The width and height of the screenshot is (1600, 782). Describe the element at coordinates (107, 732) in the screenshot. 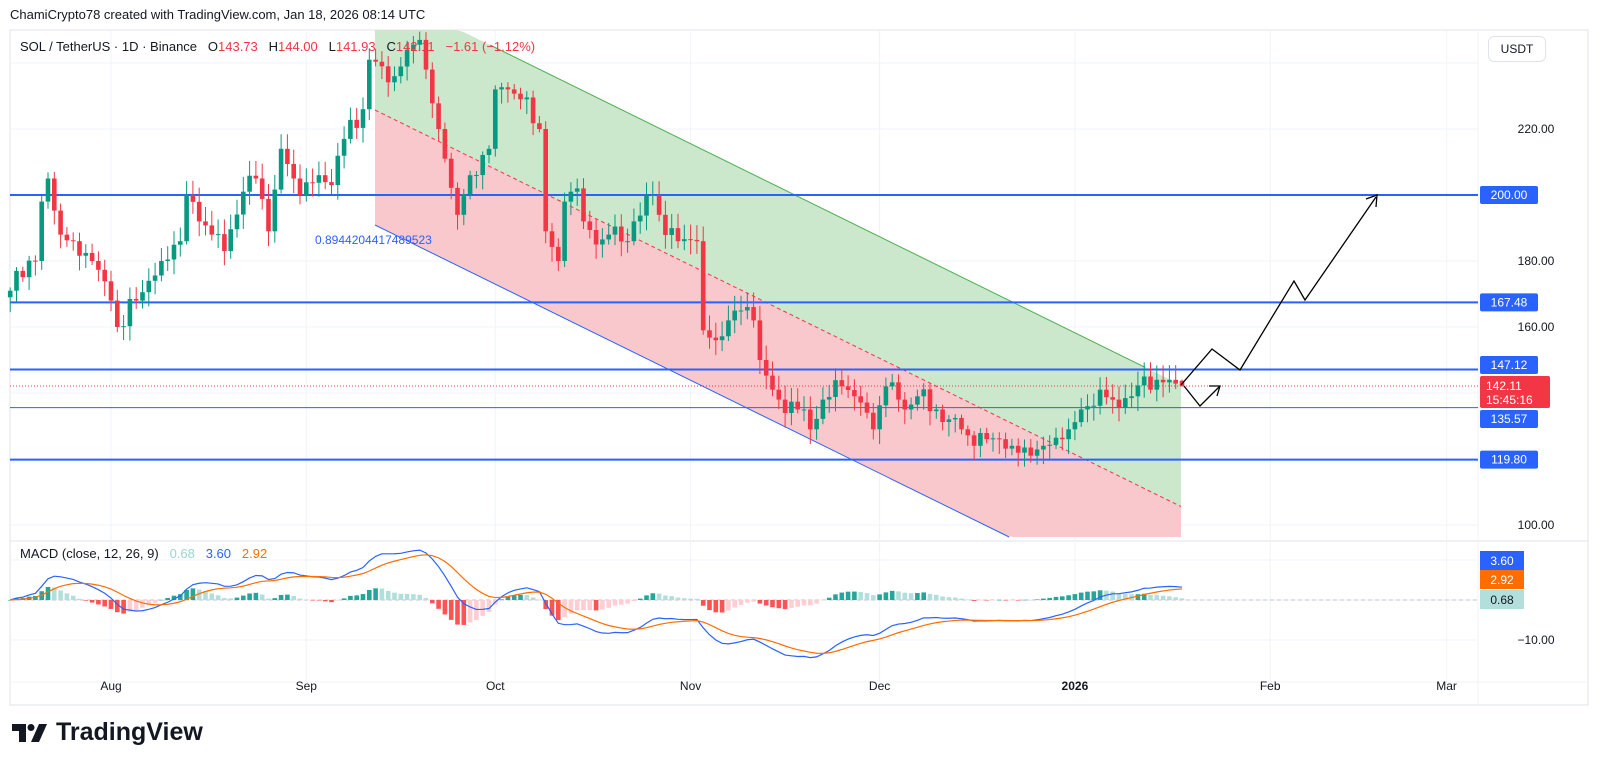

I see `tradingview-logo: TradingView` at that location.